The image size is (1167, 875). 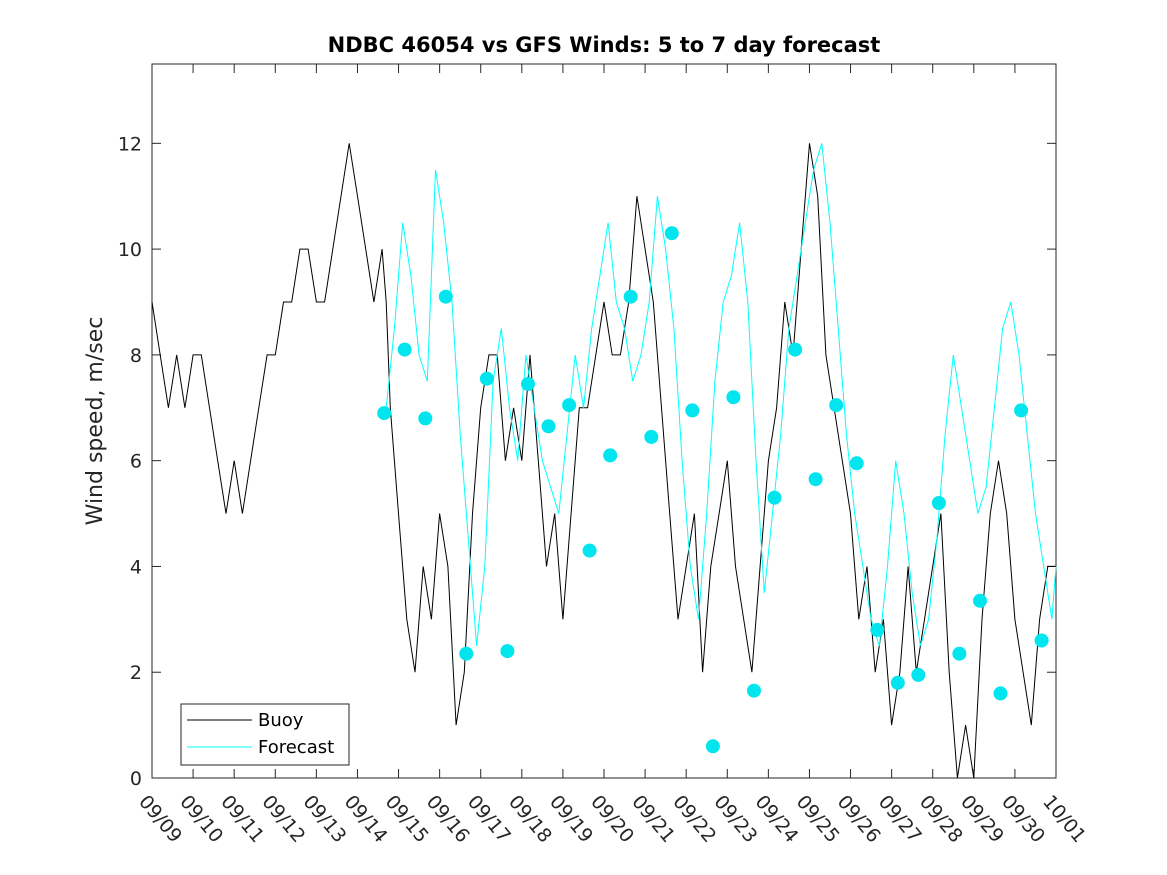 I want to click on y-tick-label: 4, so click(x=136, y=567).